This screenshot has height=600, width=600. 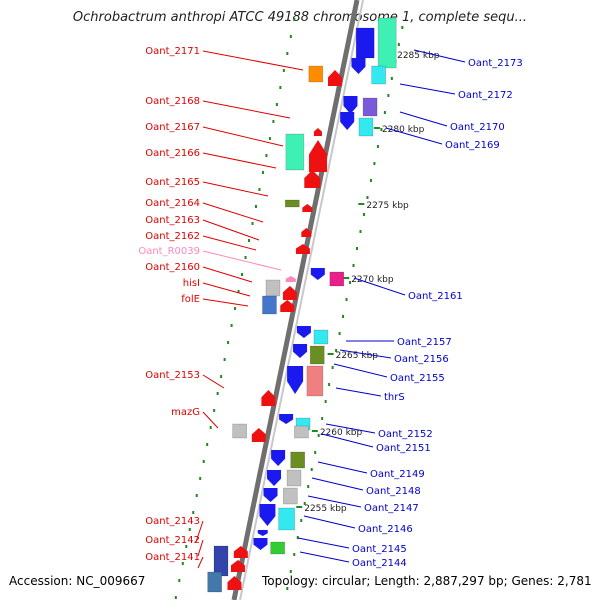 What do you see at coordinates (172, 203) in the screenshot?
I see `gene-label-left: Oant_2164` at bounding box center [172, 203].